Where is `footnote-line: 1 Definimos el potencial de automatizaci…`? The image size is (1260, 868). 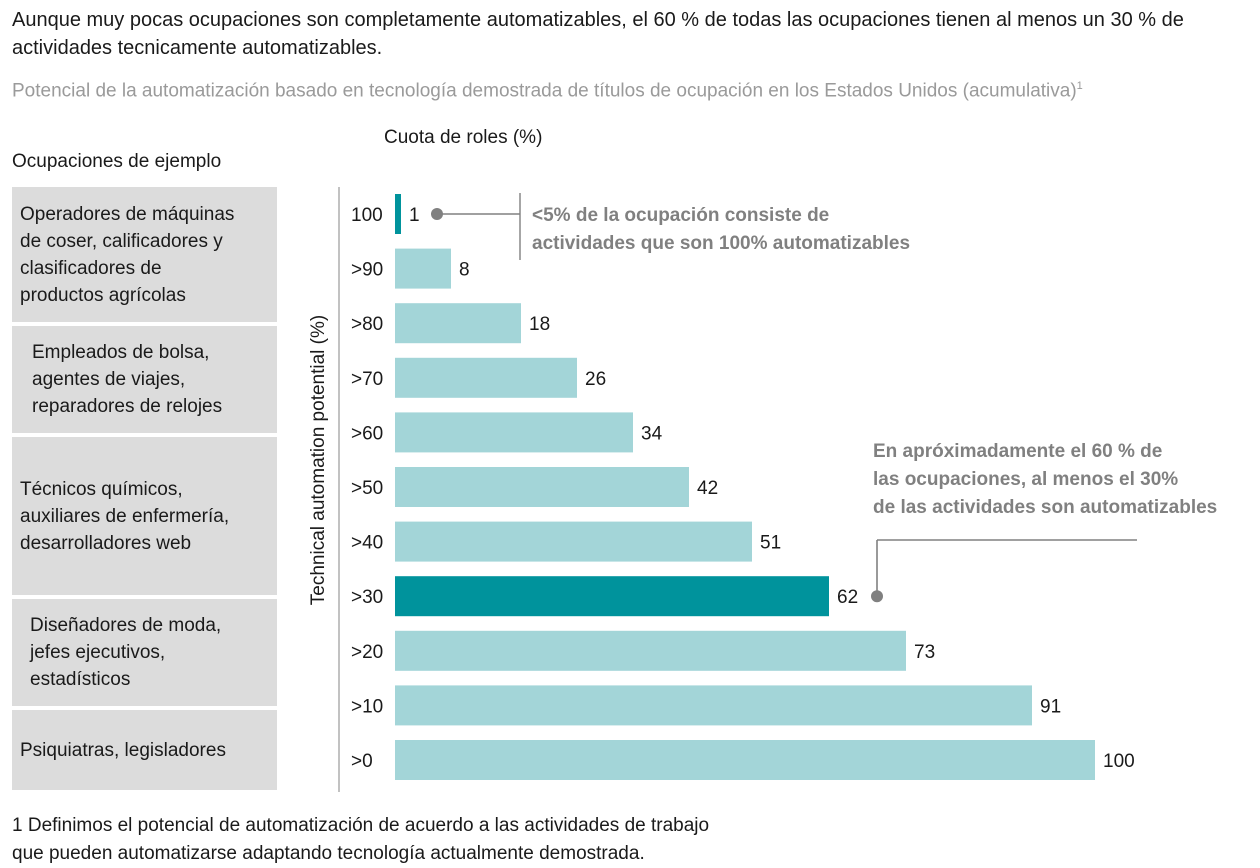 footnote-line: 1 Definimos el potencial de automatizaci… is located at coordinates (361, 825).